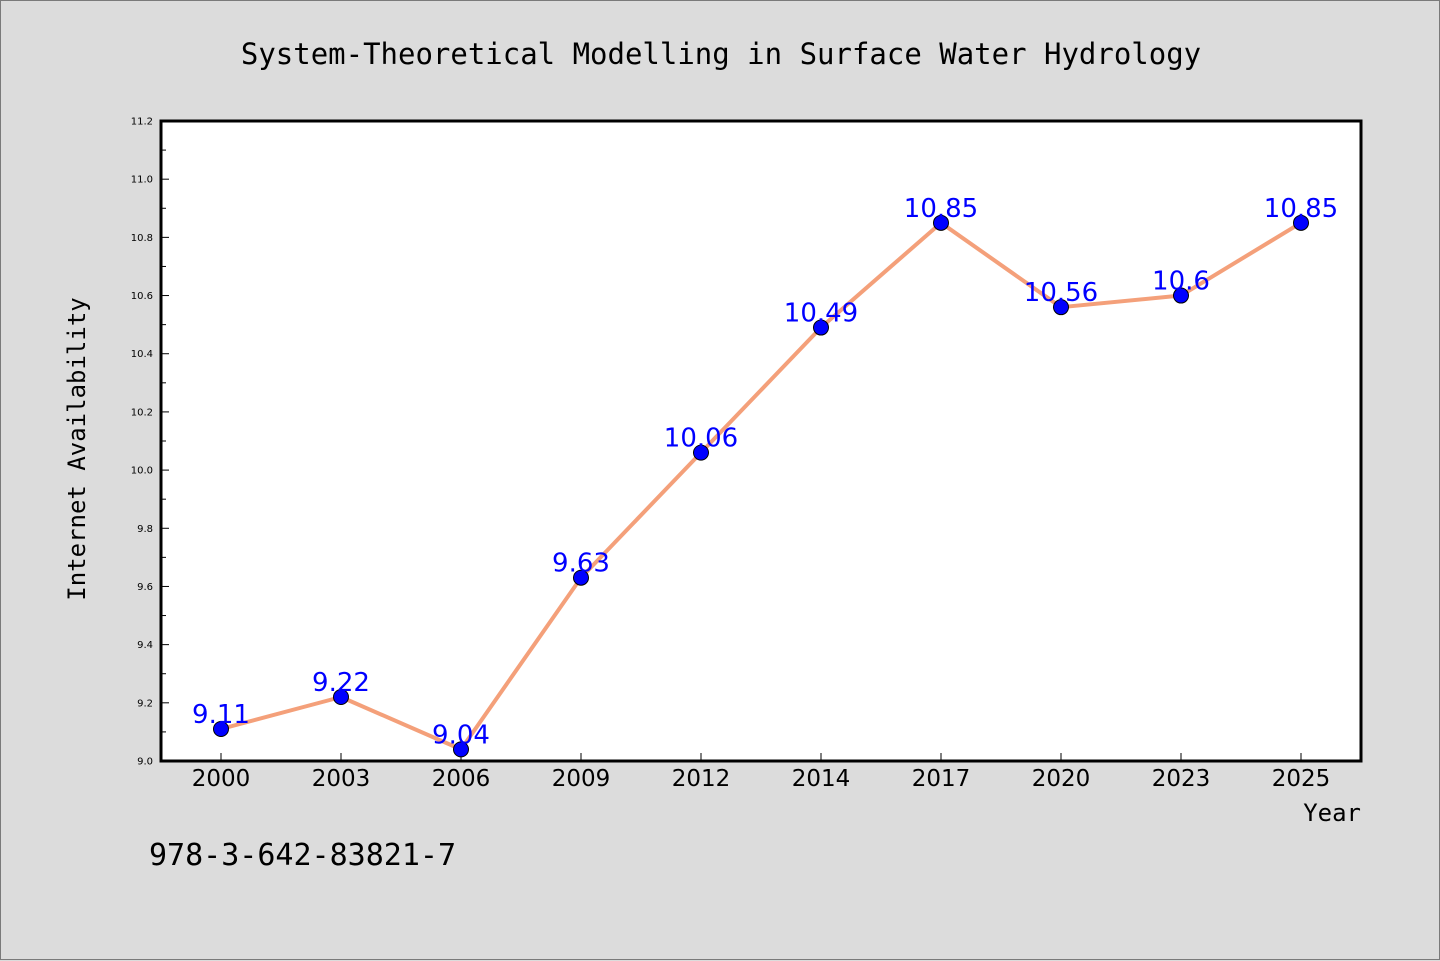  What do you see at coordinates (821, 779) in the screenshot?
I see `x-tick-label: 2014` at bounding box center [821, 779].